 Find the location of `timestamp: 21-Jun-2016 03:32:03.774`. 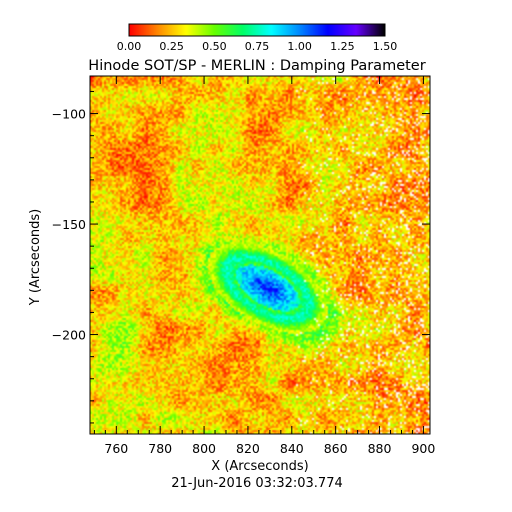

timestamp: 21-Jun-2016 03:32:03.774 is located at coordinates (257, 483).